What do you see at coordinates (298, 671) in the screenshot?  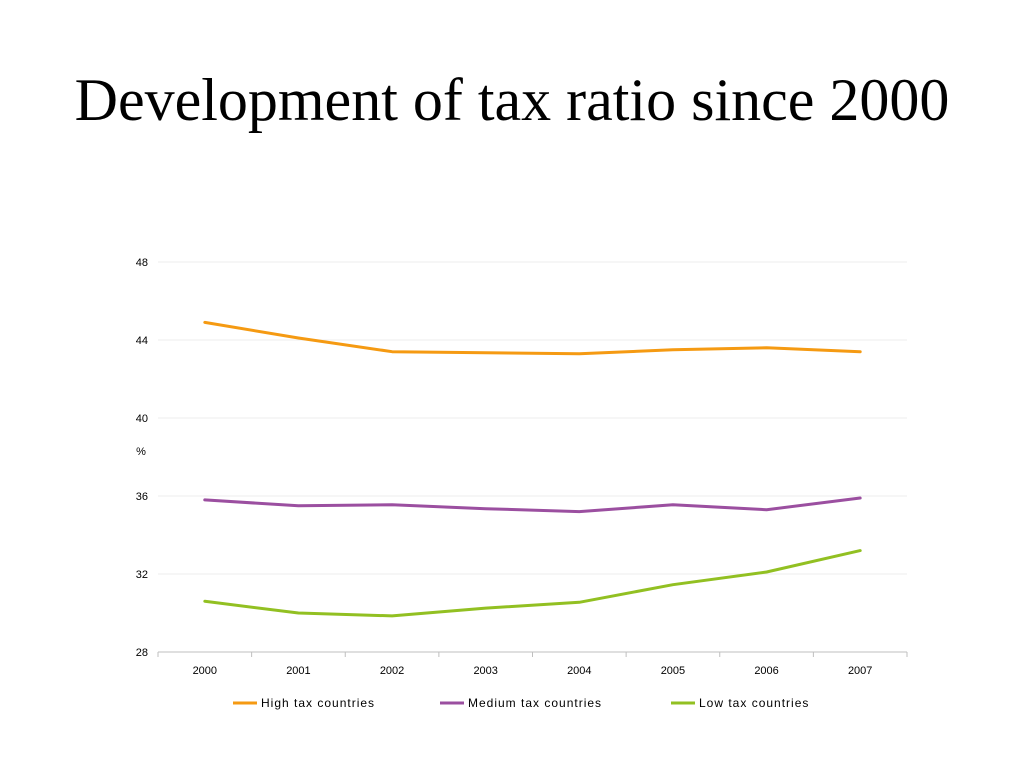 I see `x-tick-label: 2001` at bounding box center [298, 671].